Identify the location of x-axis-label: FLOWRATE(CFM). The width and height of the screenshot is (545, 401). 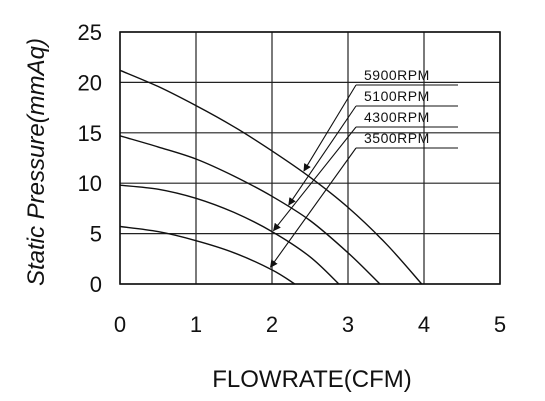
(312, 379).